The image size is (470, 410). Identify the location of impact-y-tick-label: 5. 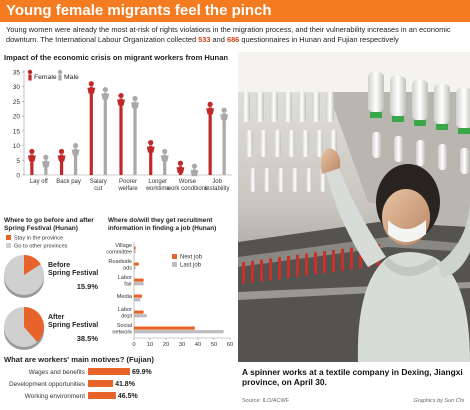
(18, 161).